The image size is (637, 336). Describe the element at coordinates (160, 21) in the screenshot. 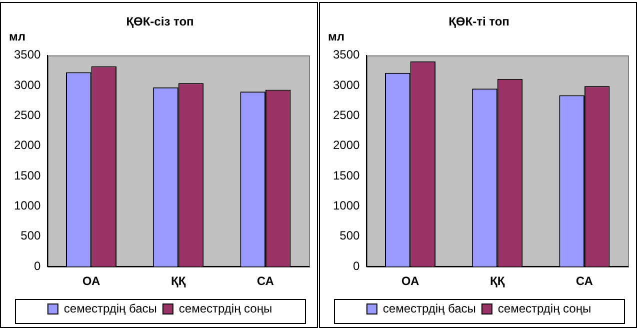

I see `chart-title: ҚӨК-сіз топ` at that location.